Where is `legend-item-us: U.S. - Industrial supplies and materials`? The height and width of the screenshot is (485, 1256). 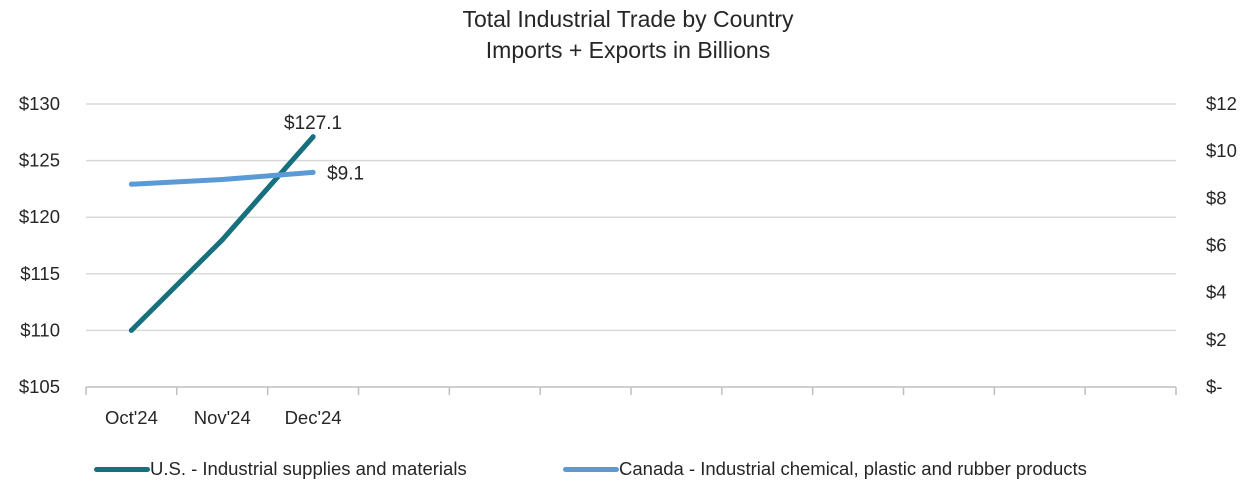
legend-item-us: U.S. - Industrial supplies and materials is located at coordinates (280, 469).